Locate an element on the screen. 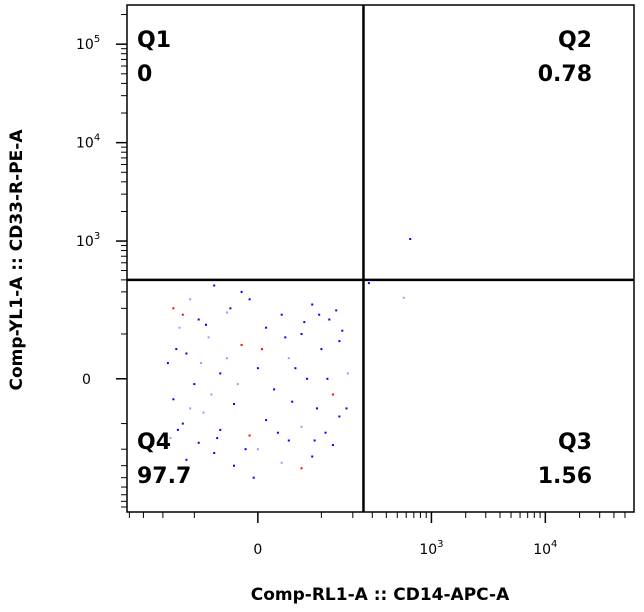  x-tick-exponent: 4 is located at coordinates (554, 544).